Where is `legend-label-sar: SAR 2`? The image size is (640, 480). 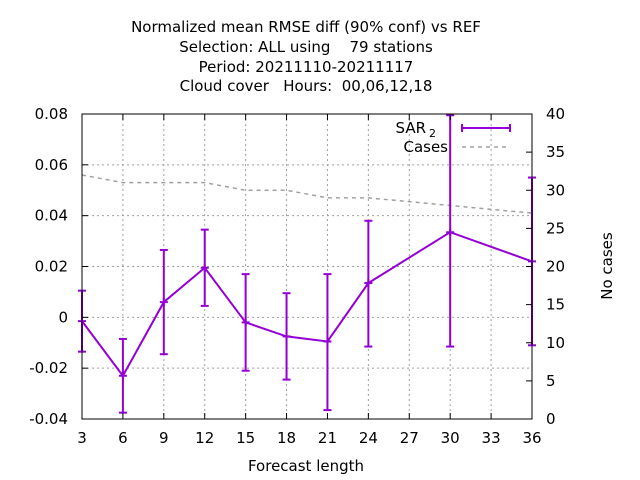 legend-label-sar: SAR 2 is located at coordinates (416, 129).